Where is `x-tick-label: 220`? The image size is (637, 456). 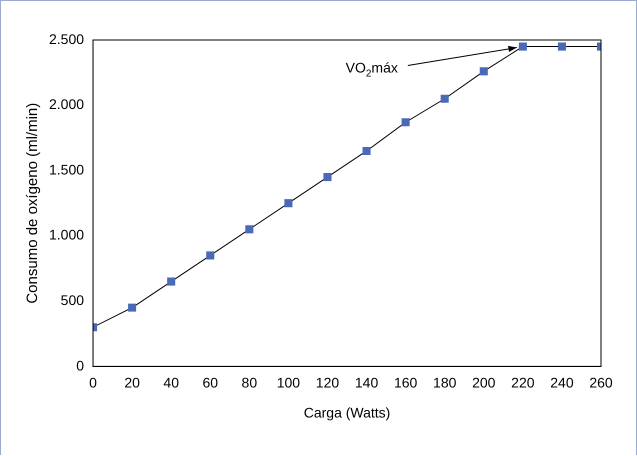
x-tick-label: 220 is located at coordinates (523, 382).